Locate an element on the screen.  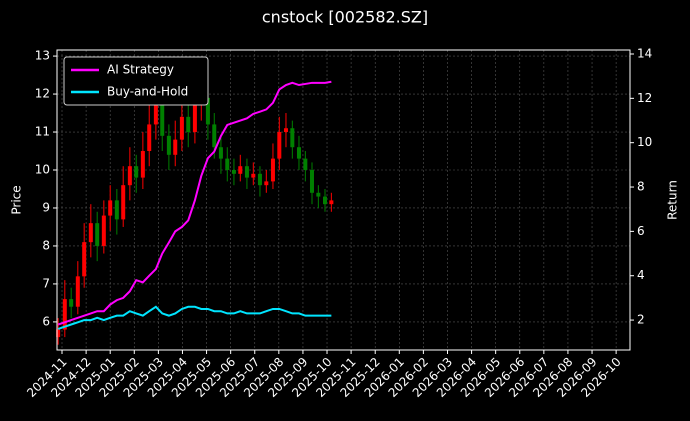
y-tick-label: 11 is located at coordinates (42, 132).